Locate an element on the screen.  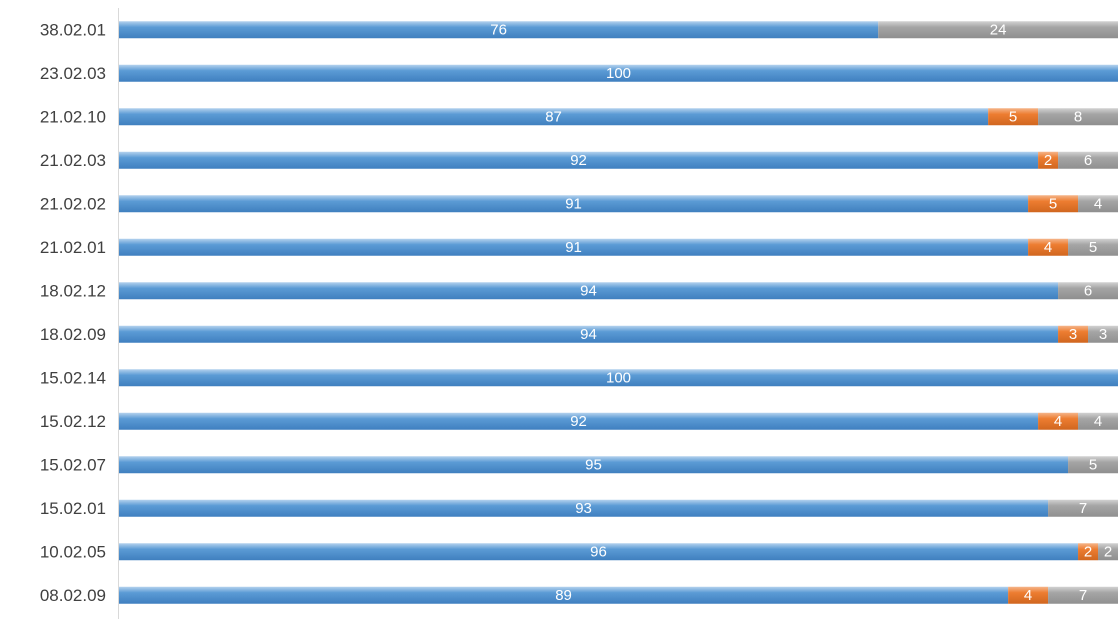
category-label: 15.02.07 is located at coordinates (73, 464).